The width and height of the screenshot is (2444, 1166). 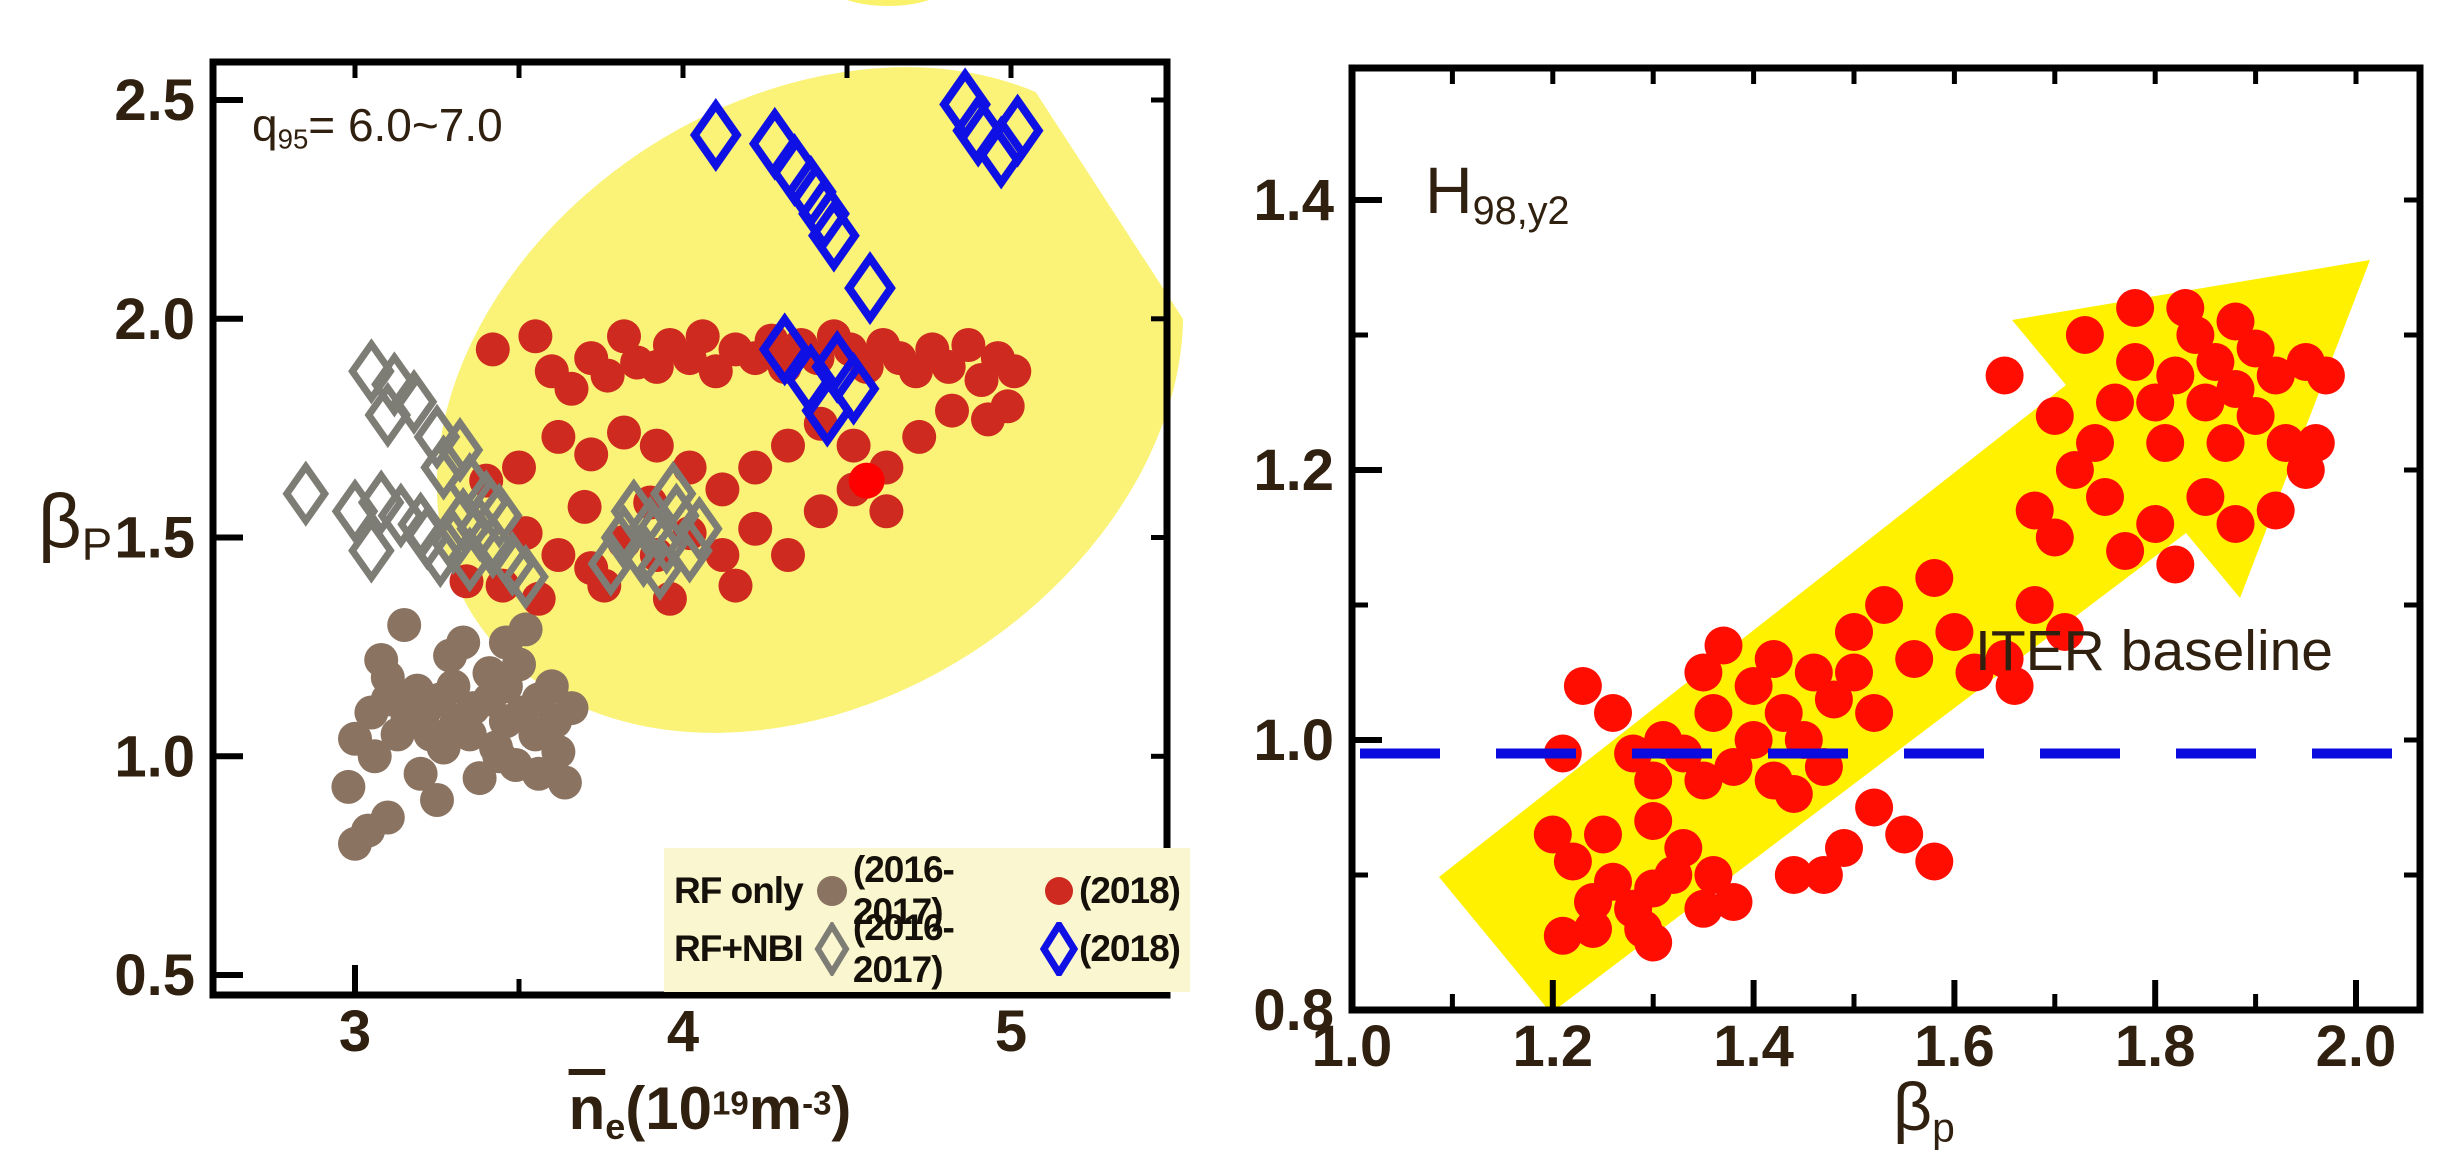 I want to click on blue-diamond-glyph, so click(x=1058, y=949).